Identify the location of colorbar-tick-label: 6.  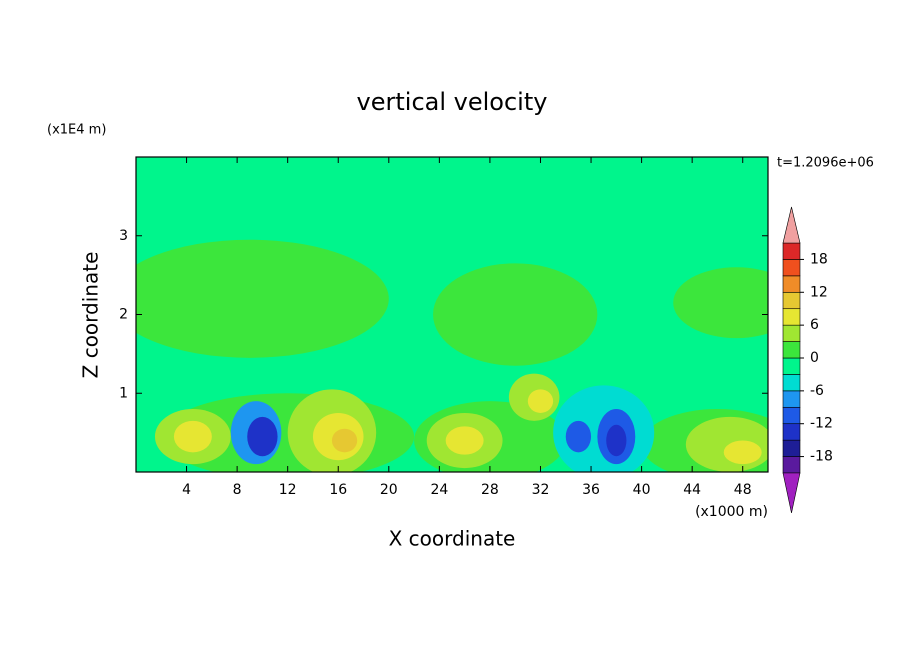
(814, 325).